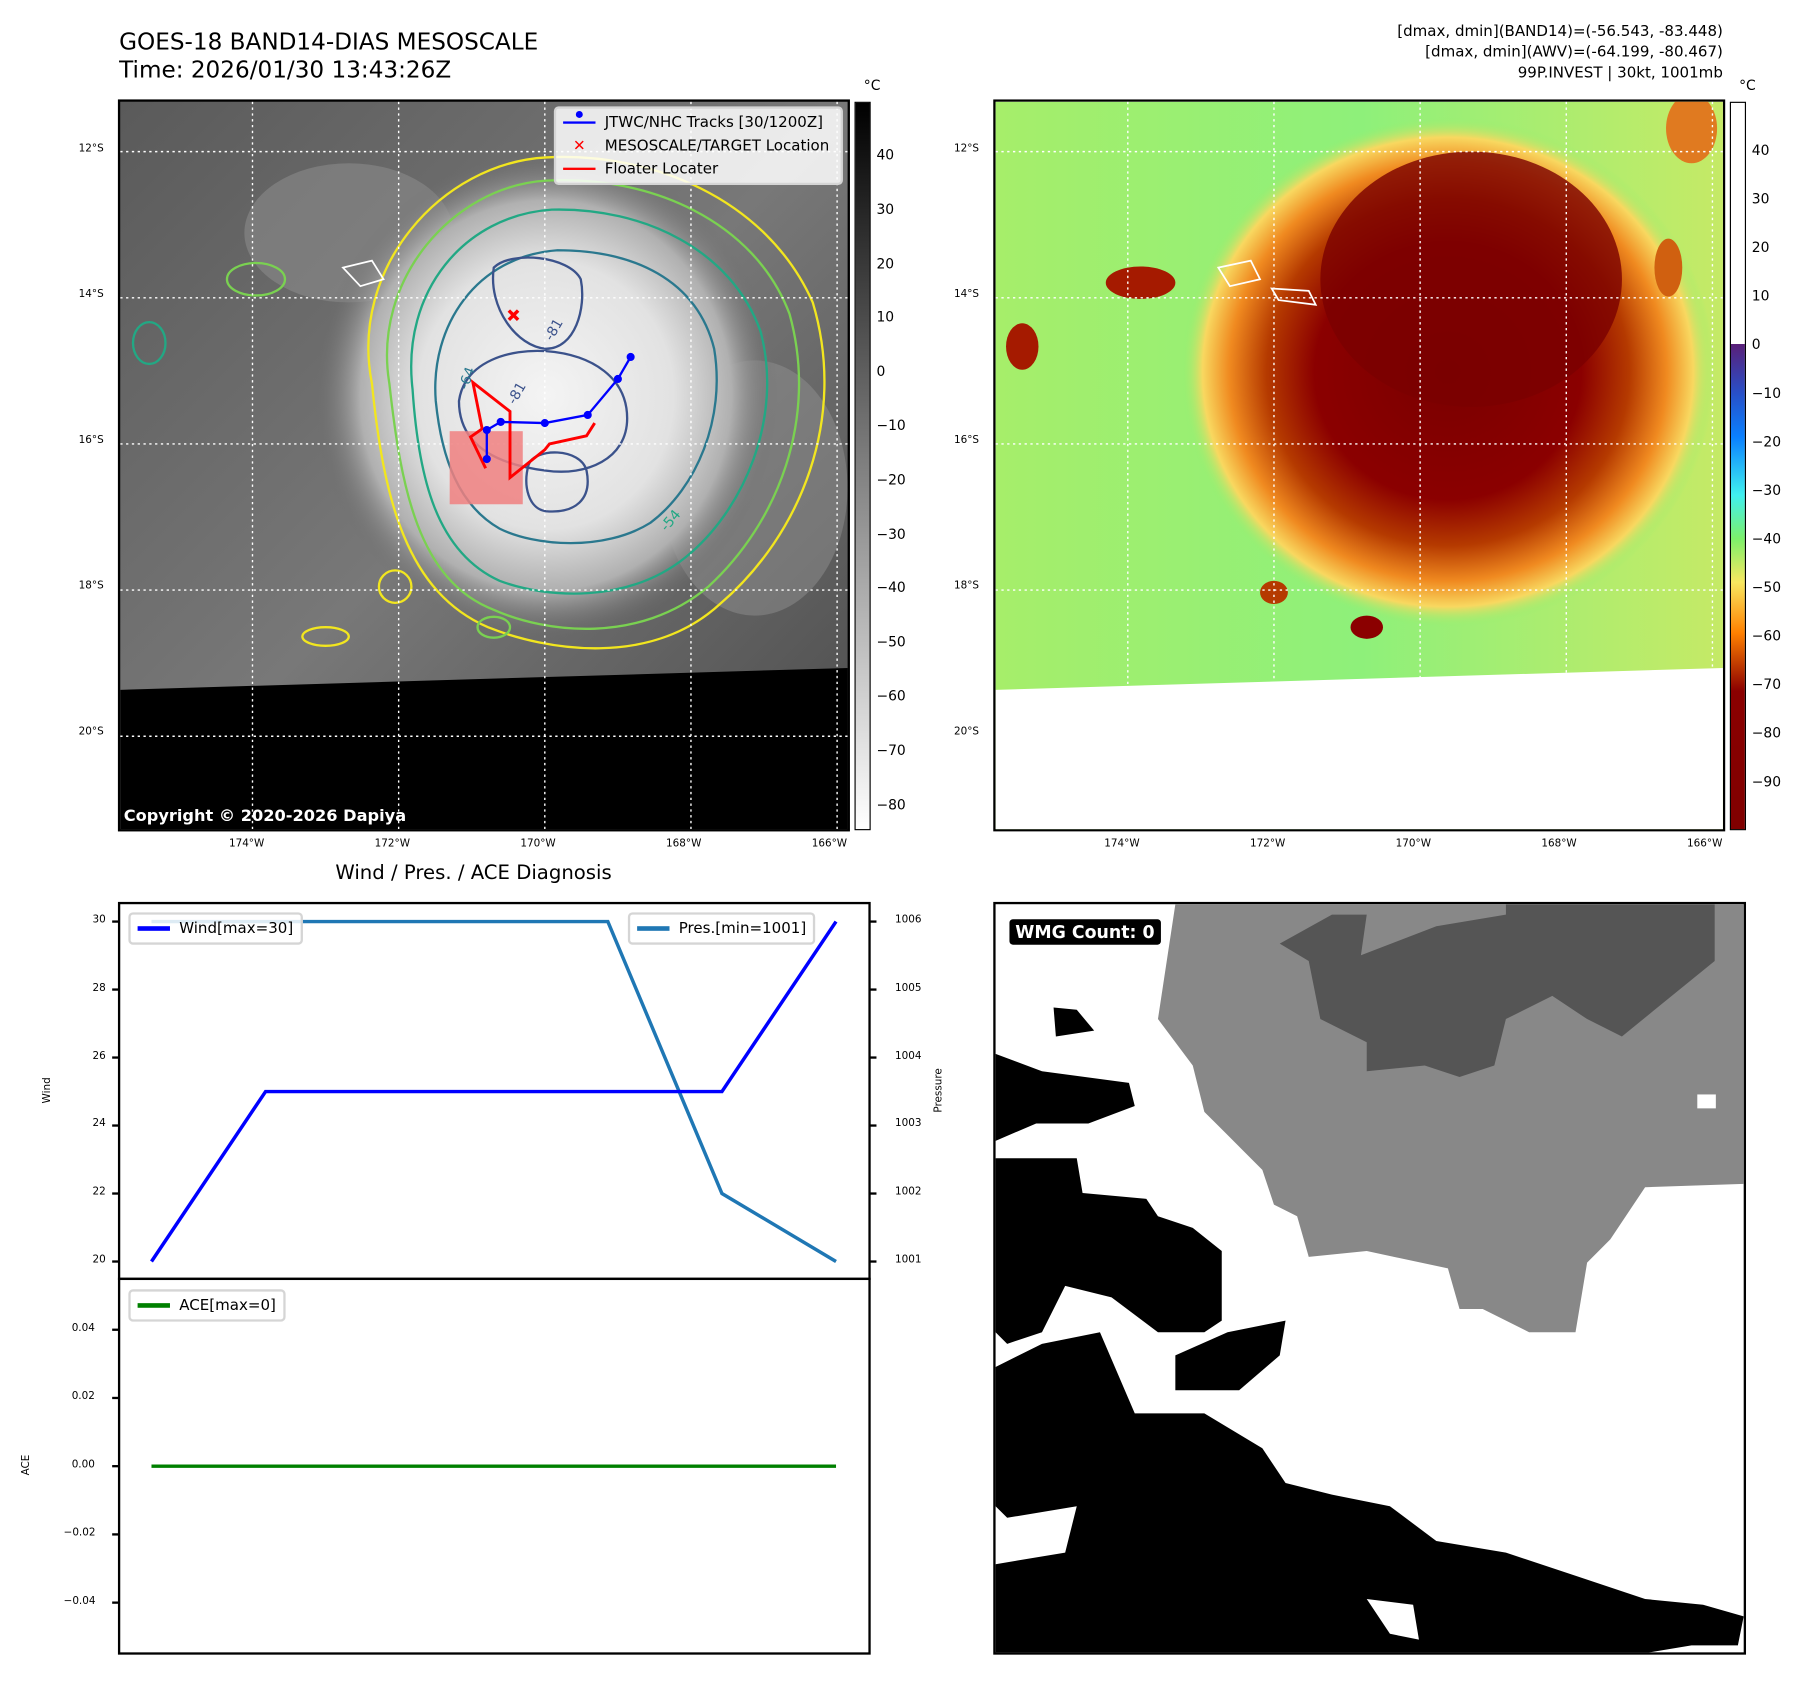  Describe the element at coordinates (83, 1397) in the screenshot. I see `ace-tick-label: 0.02` at that location.